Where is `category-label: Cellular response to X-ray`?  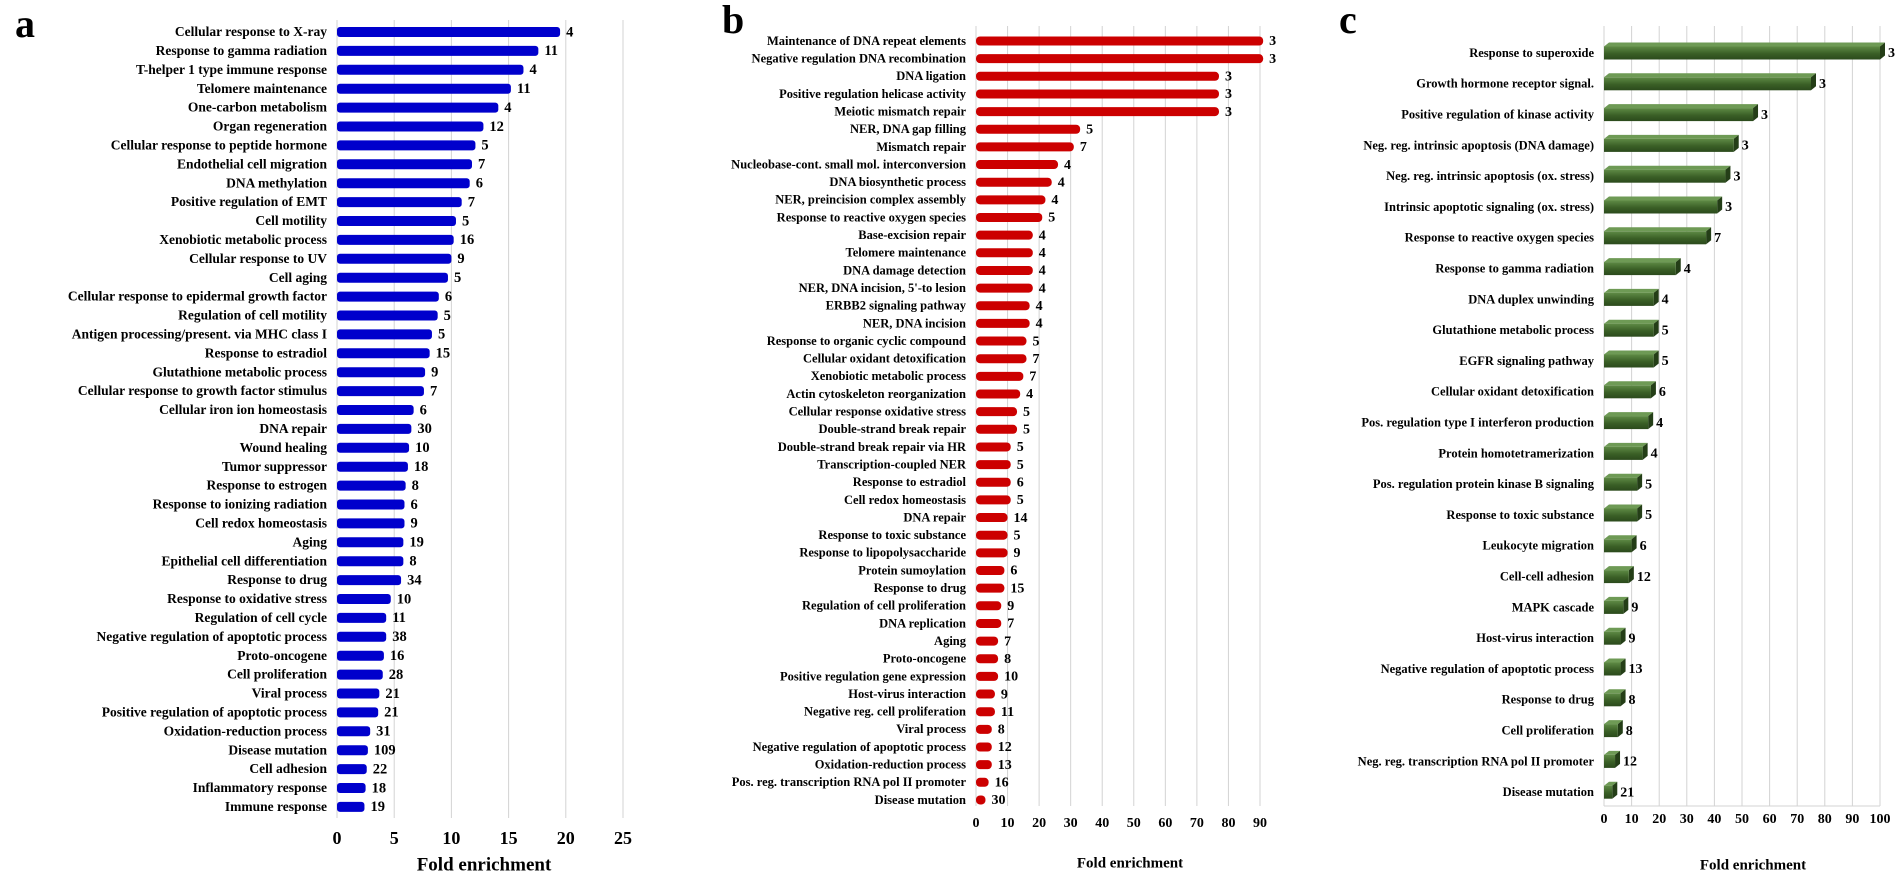 category-label: Cellular response to X-ray is located at coordinates (251, 31).